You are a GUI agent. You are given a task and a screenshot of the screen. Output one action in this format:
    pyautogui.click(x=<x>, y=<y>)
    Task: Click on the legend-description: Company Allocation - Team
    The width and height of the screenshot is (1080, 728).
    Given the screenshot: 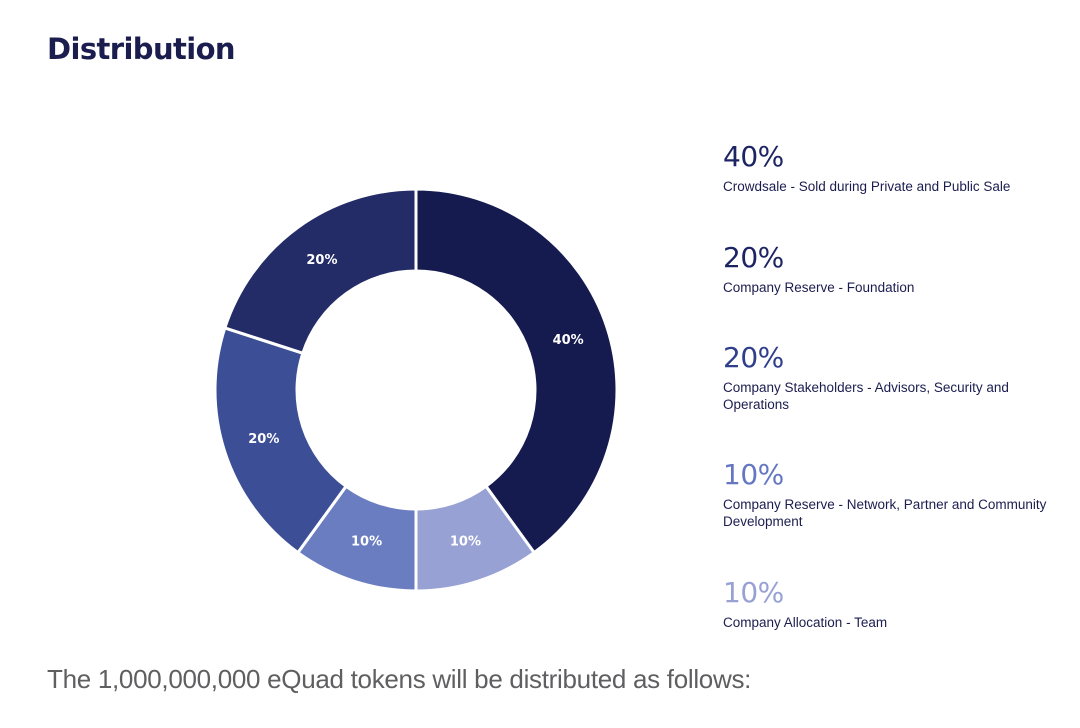 What is the action you would take?
    pyautogui.click(x=805, y=622)
    